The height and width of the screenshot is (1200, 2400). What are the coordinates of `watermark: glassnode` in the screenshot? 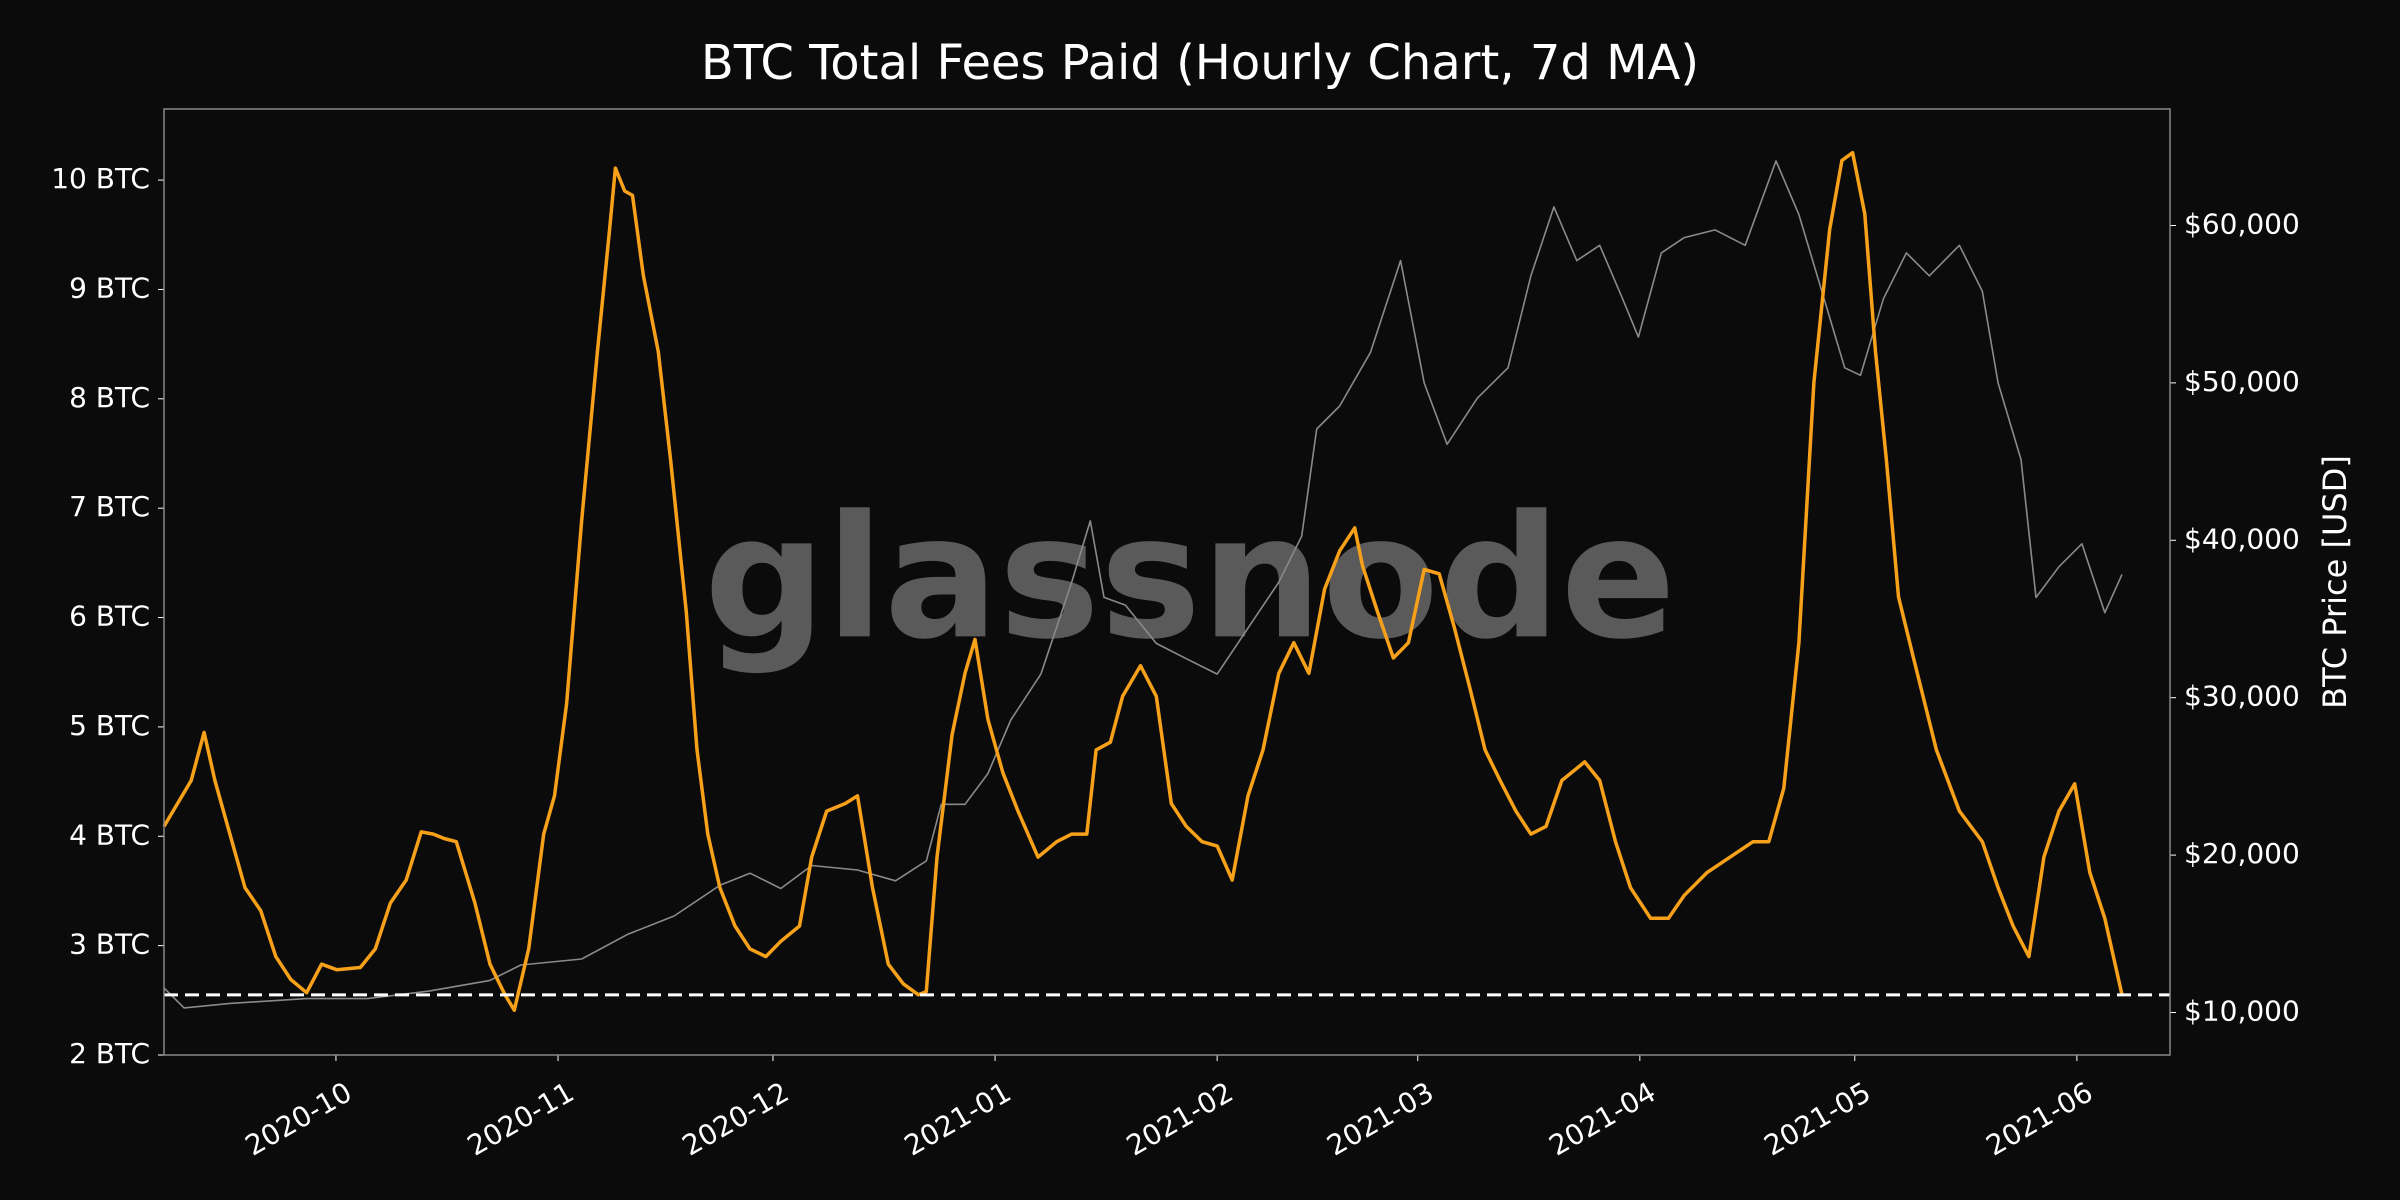 It's located at (1190, 578).